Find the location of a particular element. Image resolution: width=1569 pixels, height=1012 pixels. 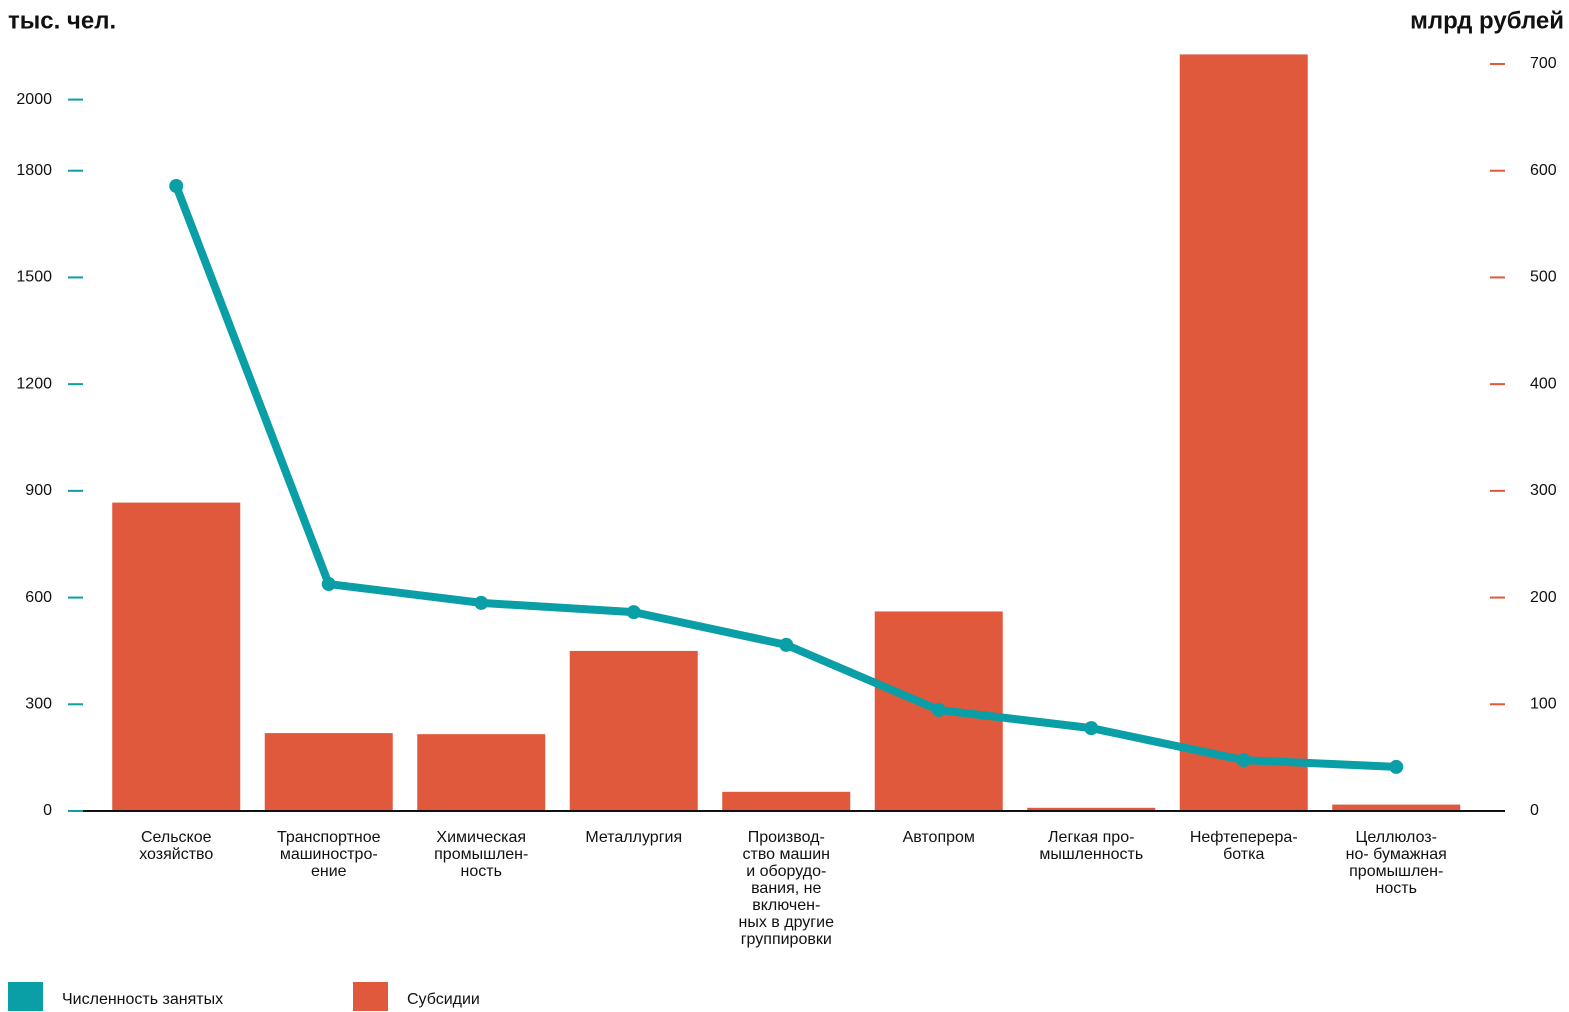

y2-tick-label: 100 is located at coordinates (1543, 704).